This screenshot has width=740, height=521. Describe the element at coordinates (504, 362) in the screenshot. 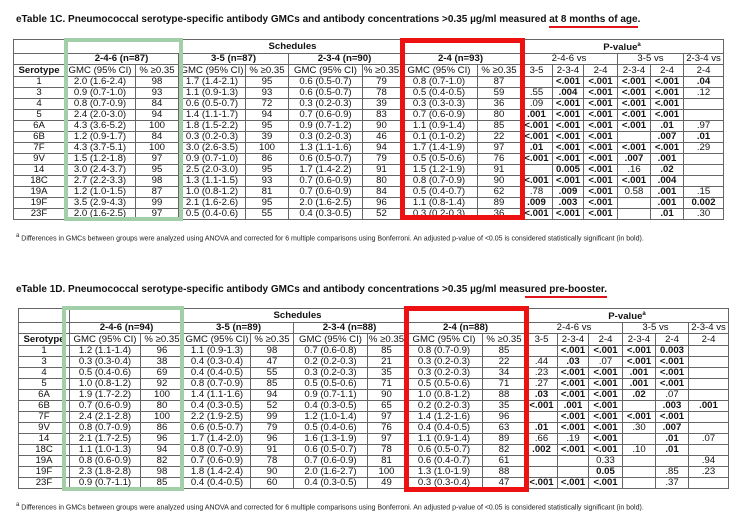

I see `value-cell: 22` at that location.